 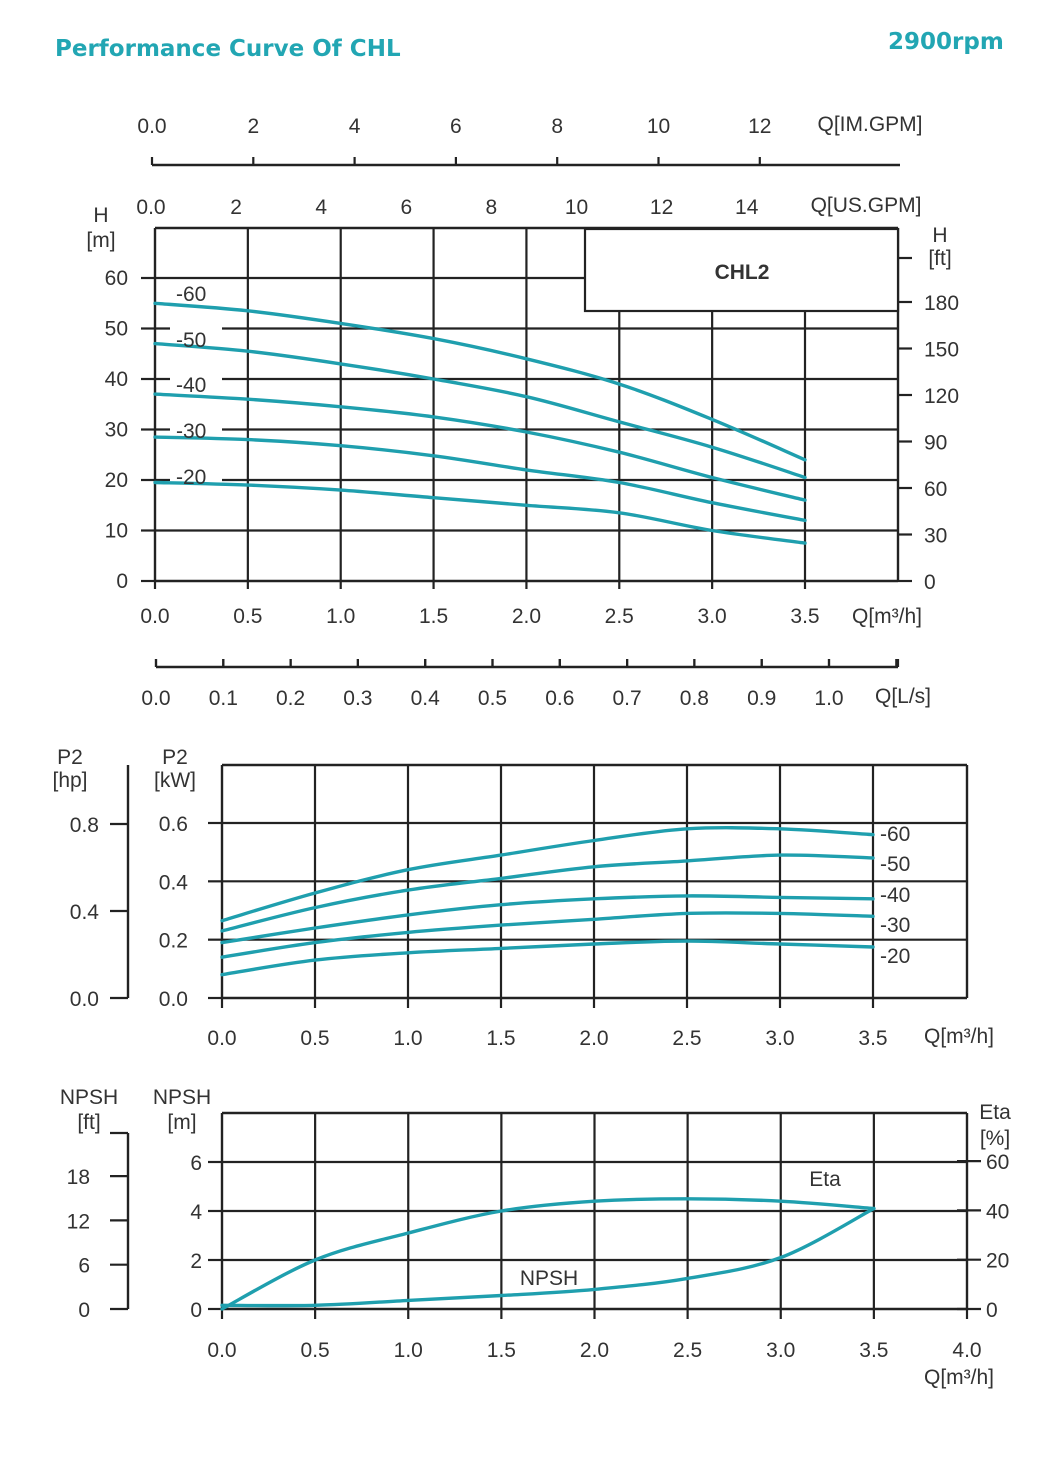 What do you see at coordinates (290, 698) in the screenshot?
I see `ls-tick-label: 0.2` at bounding box center [290, 698].